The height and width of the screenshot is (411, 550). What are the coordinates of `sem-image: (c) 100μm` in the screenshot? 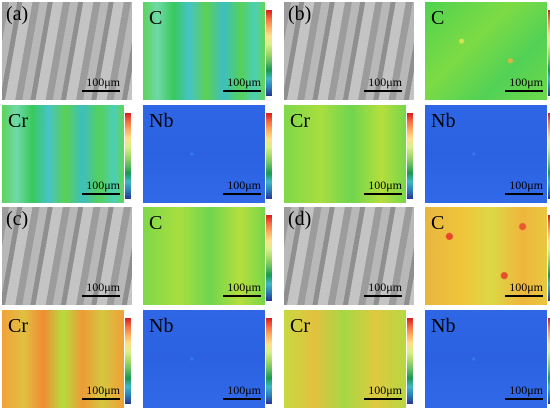 It's located at (67, 256).